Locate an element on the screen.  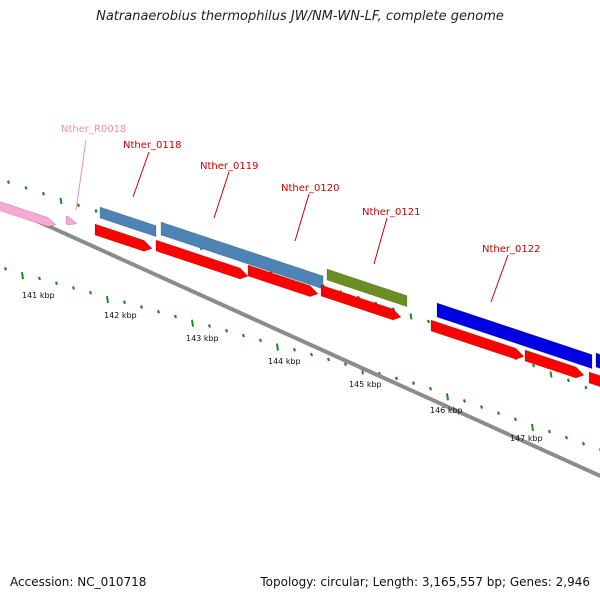
accession-text: Accession: NC_010718 is located at coordinates (78, 582).